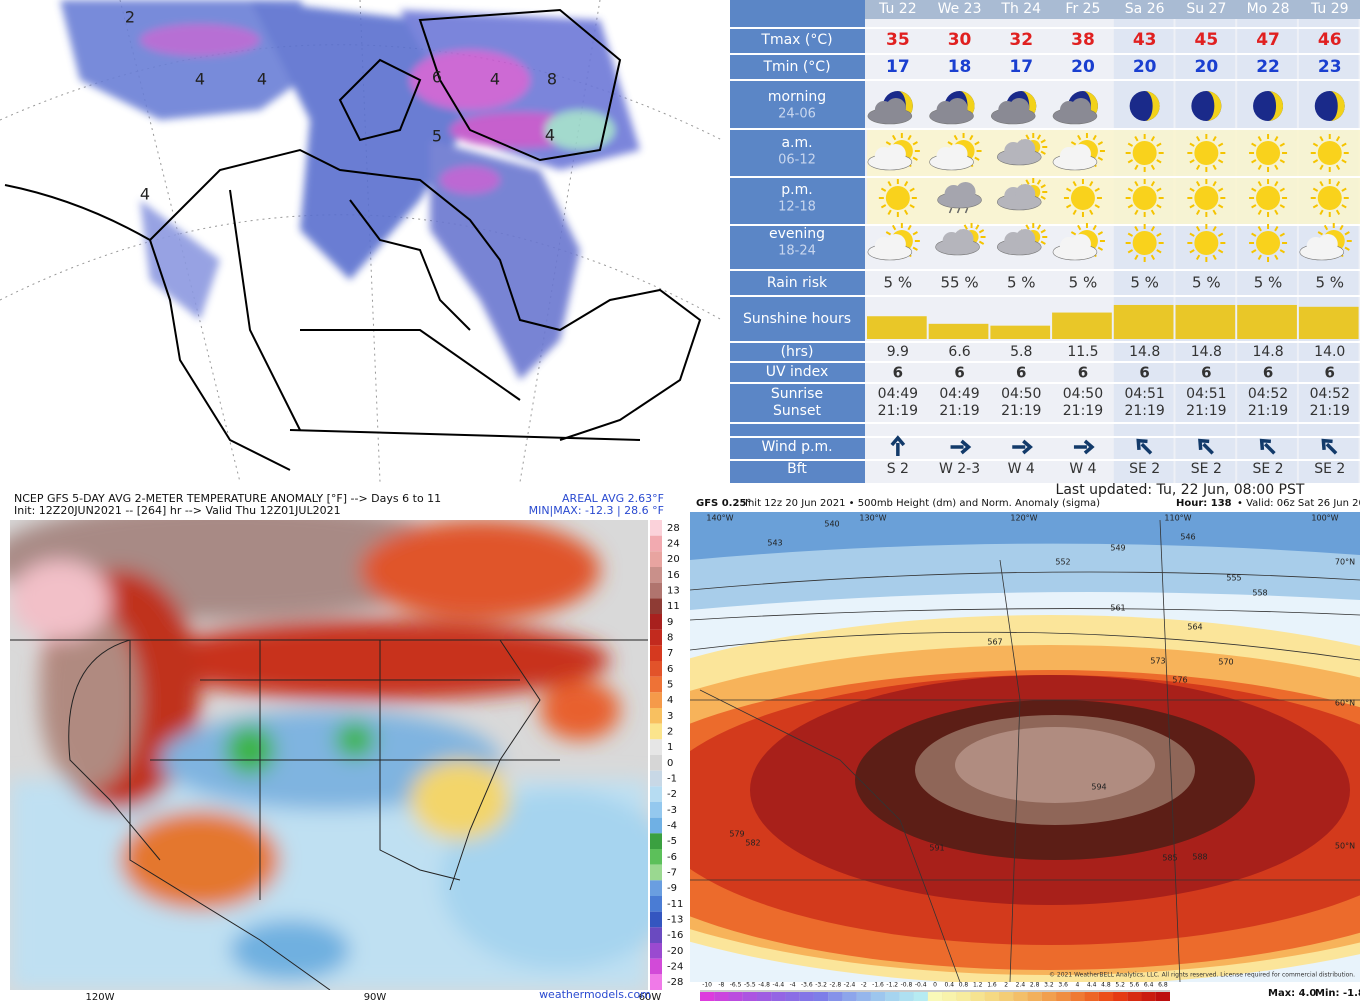 This screenshot has height=1008, width=1360. Describe the element at coordinates (1330, 67) in the screenshot. I see `tmin: 23` at that location.